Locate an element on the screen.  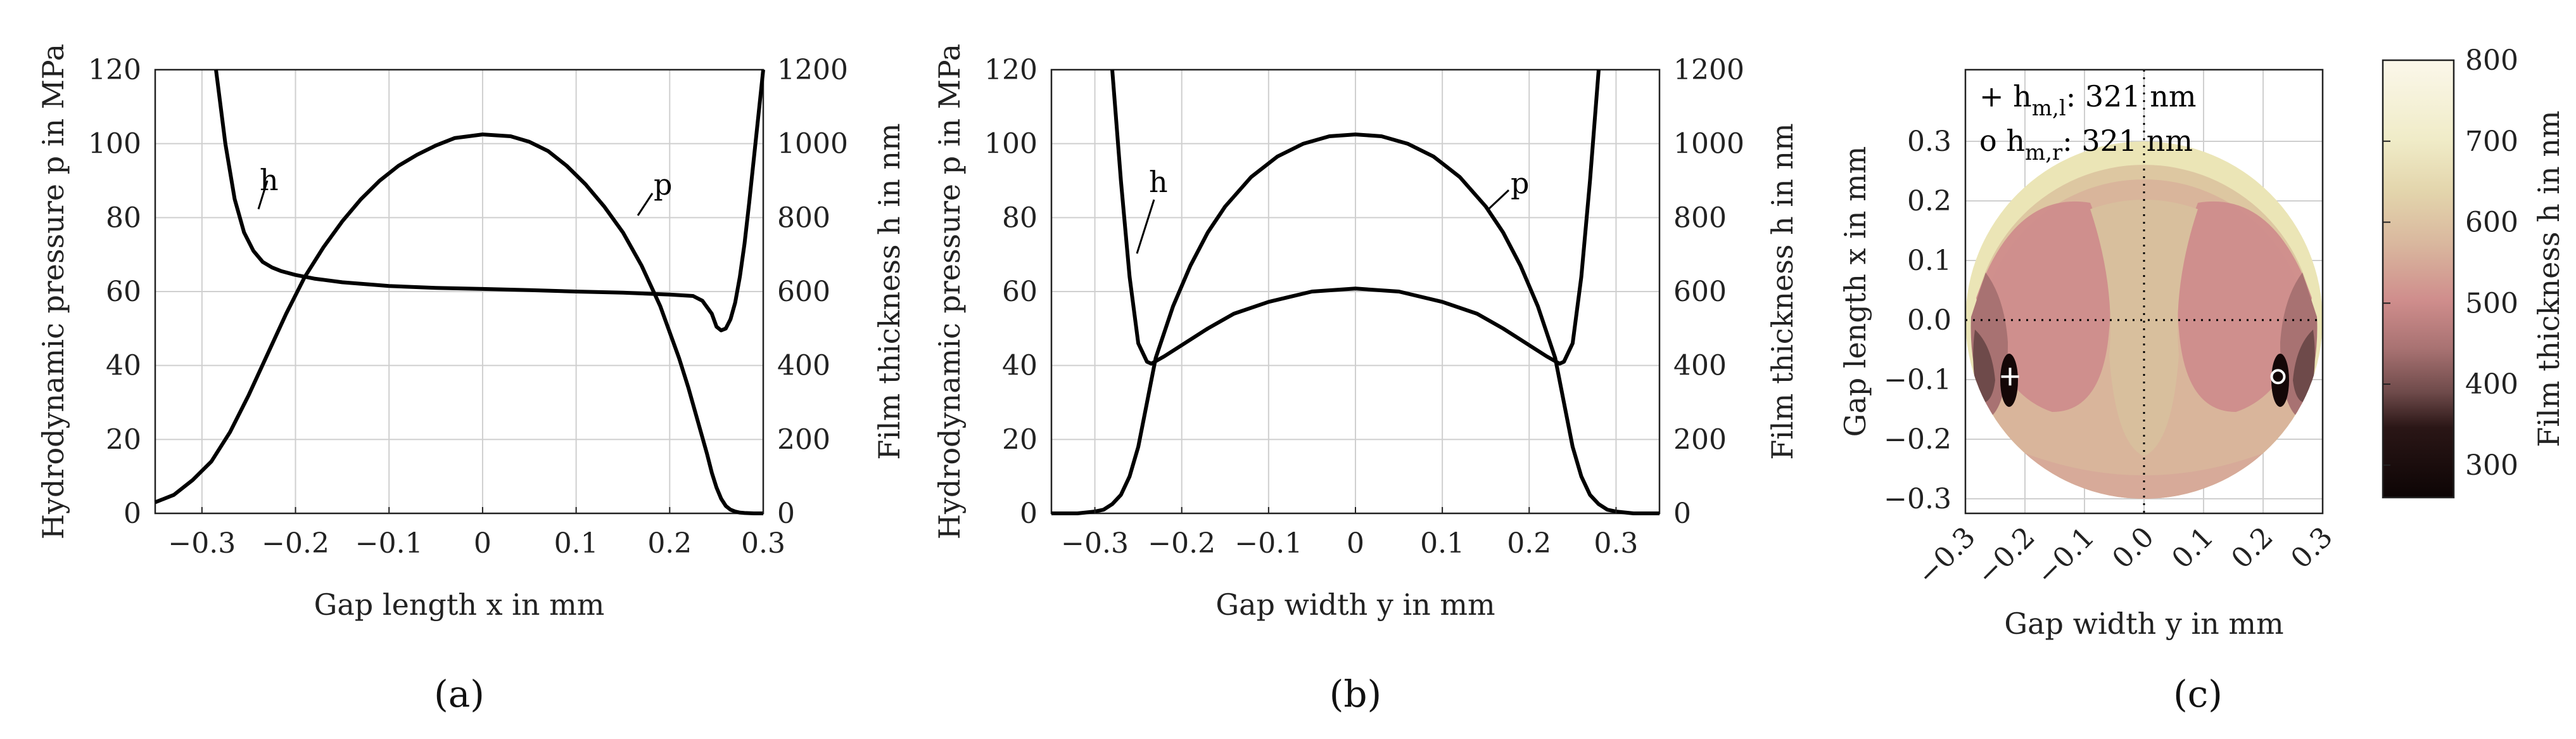
contour-right-min is located at coordinates (2280, 380).